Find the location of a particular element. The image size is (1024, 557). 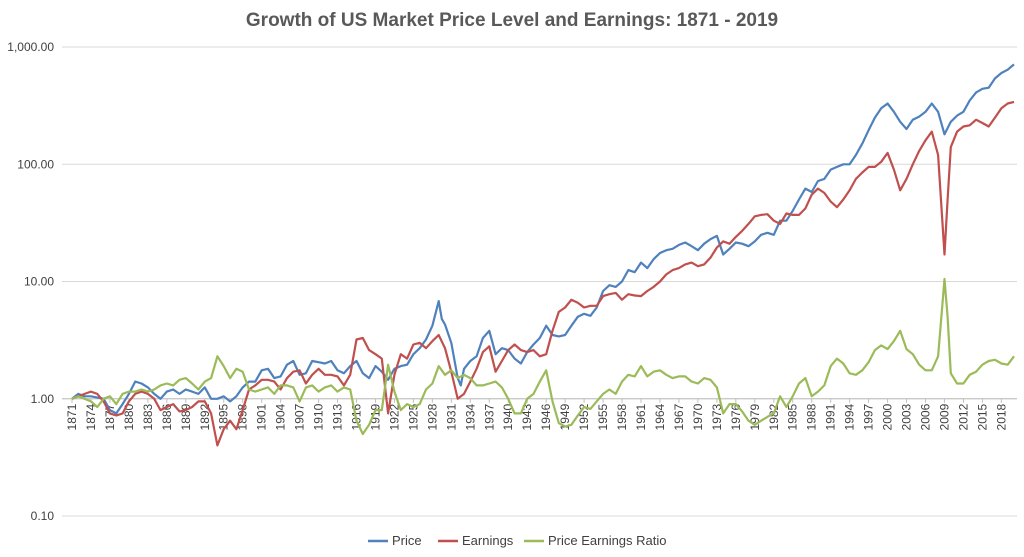

x-tick-label: 1883 is located at coordinates (148, 416).